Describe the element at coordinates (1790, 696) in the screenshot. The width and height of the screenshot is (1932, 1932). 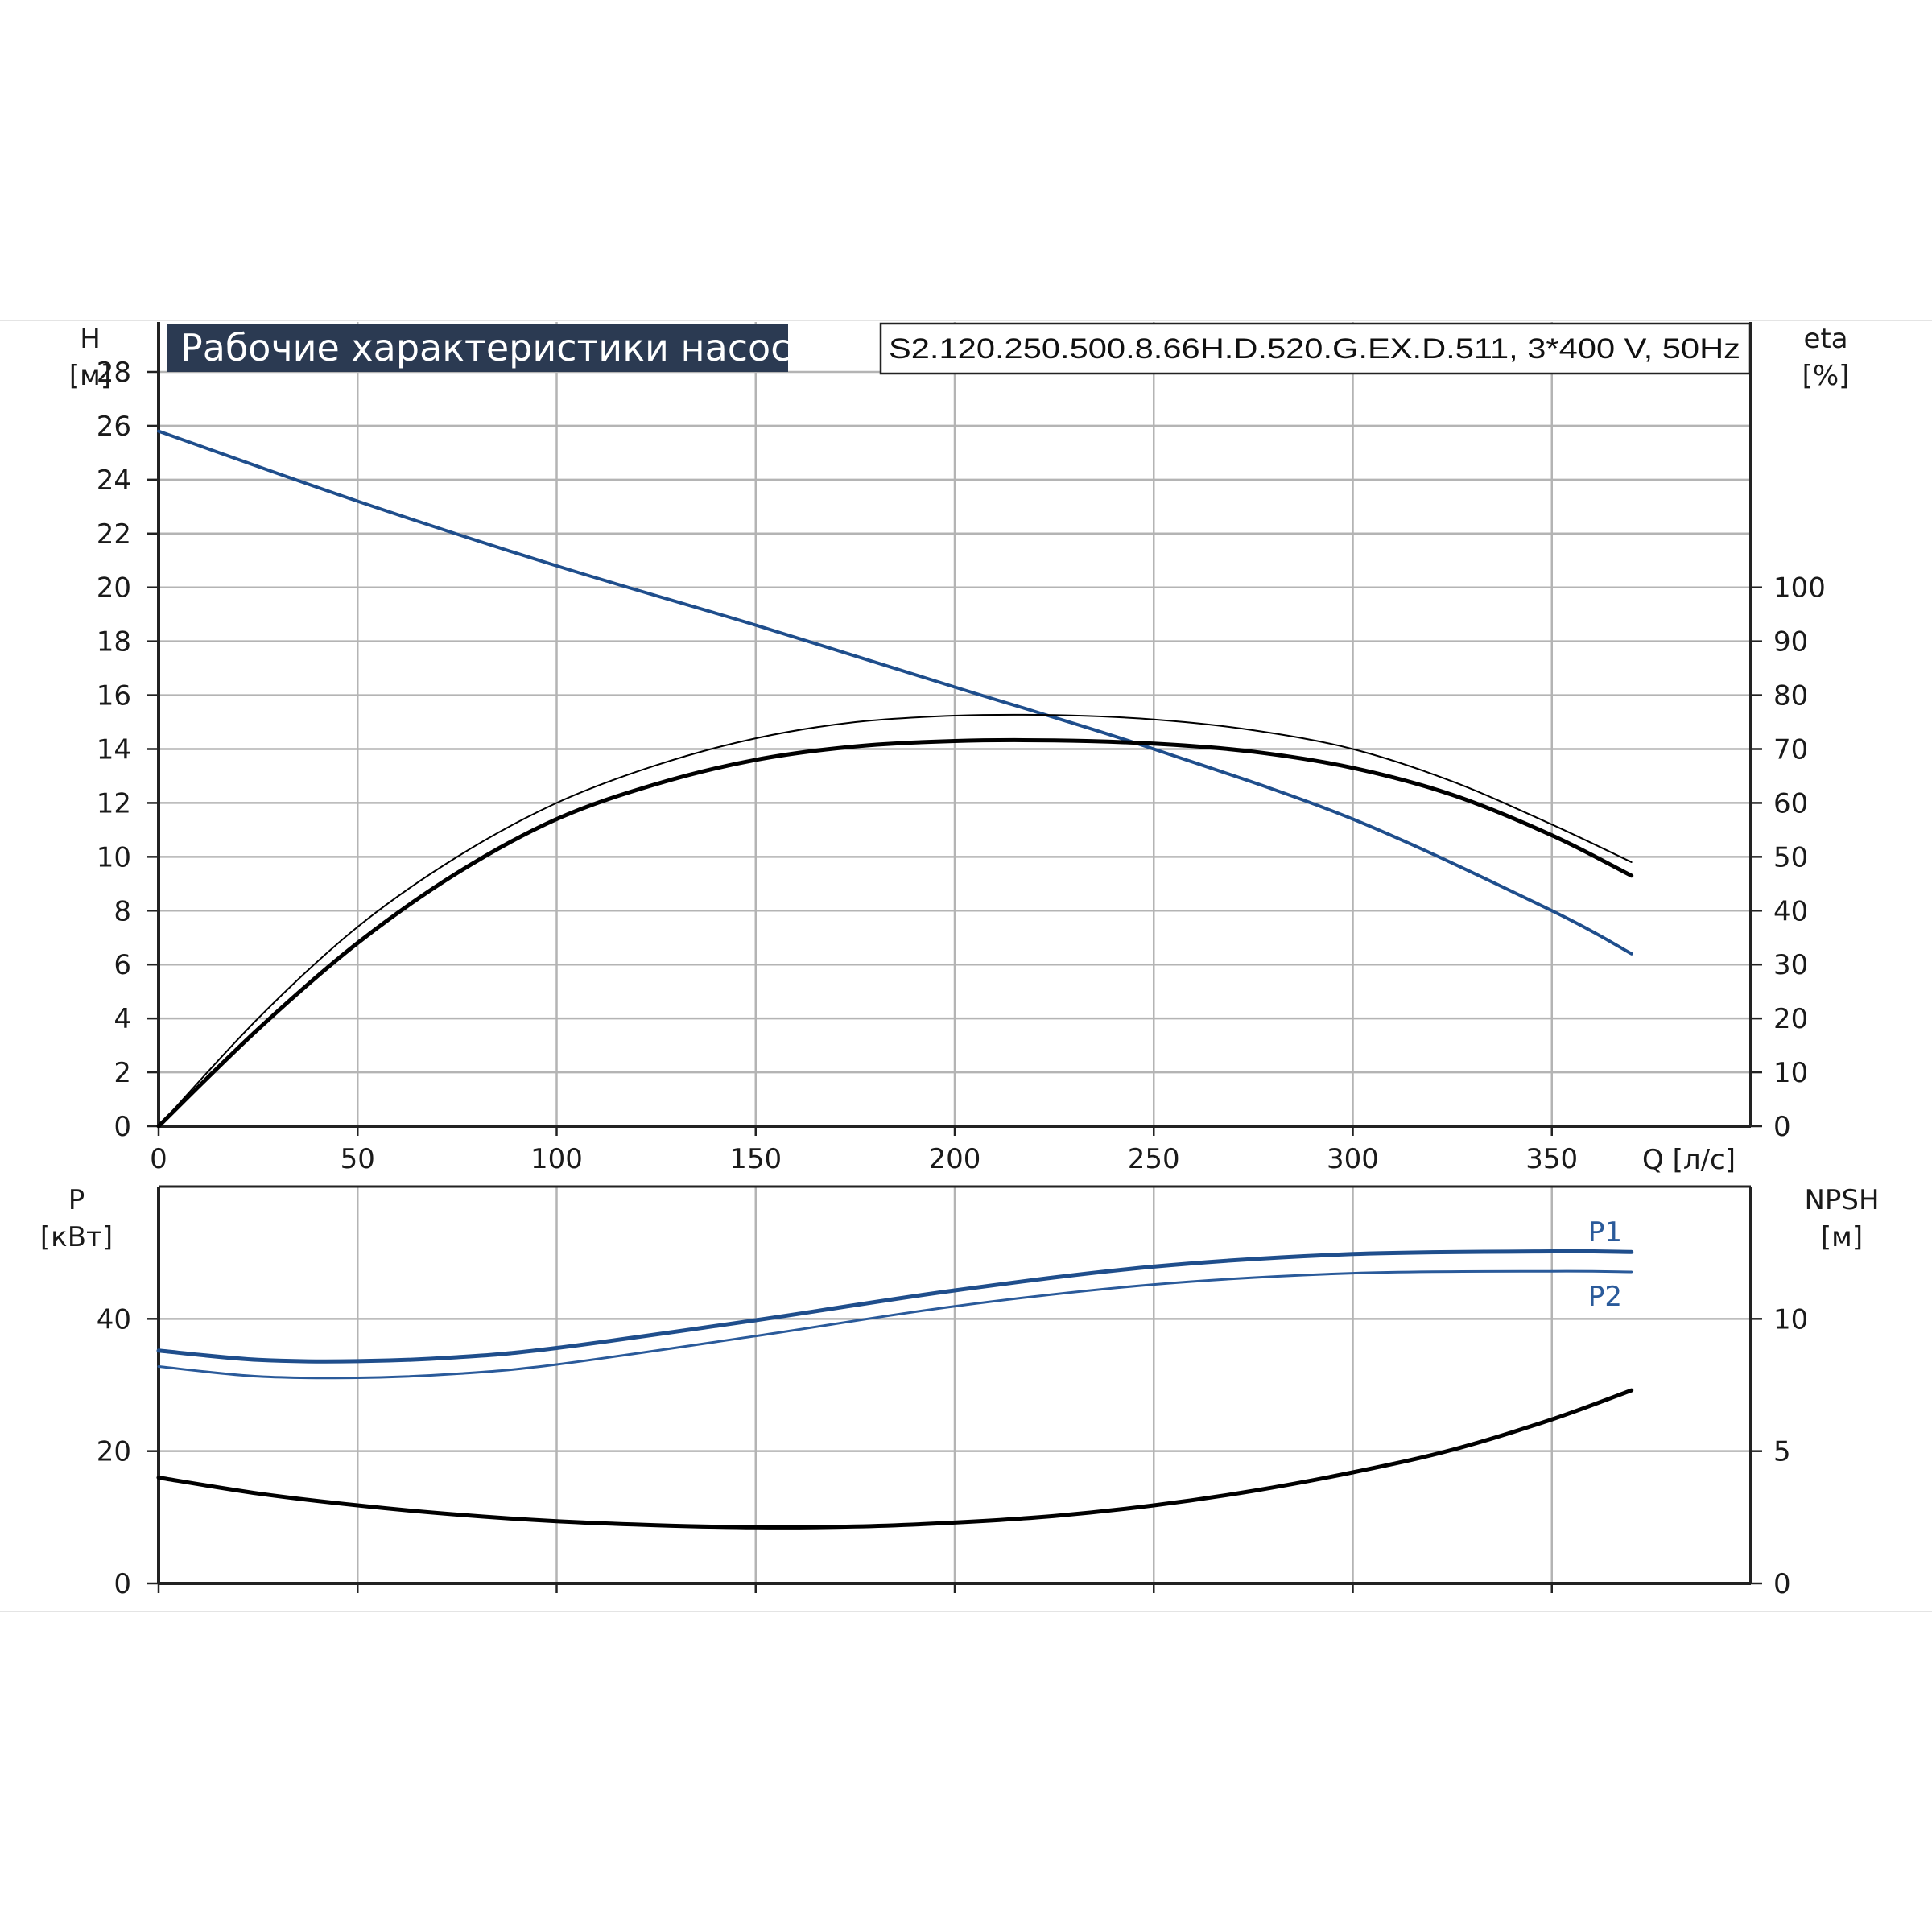
I see `top-y-right-tick-label: 80` at that location.